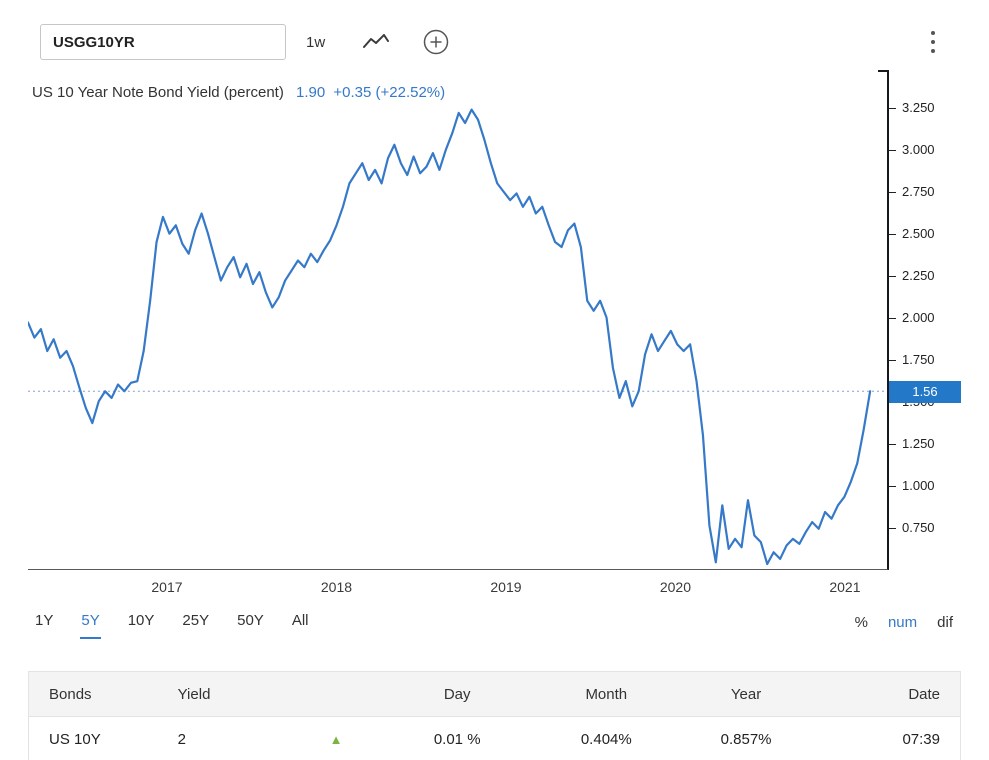 The image size is (989, 760). What do you see at coordinates (141, 620) in the screenshot?
I see `range-button-10y: 10Y` at bounding box center [141, 620].